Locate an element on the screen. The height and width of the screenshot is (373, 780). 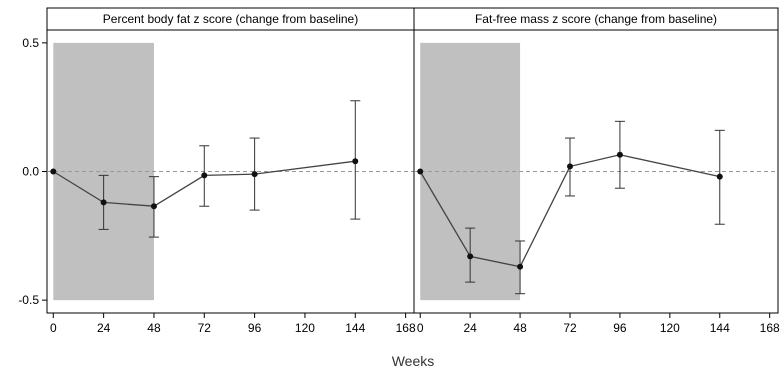
y-tick-label: 0.5 is located at coordinates (30, 43).